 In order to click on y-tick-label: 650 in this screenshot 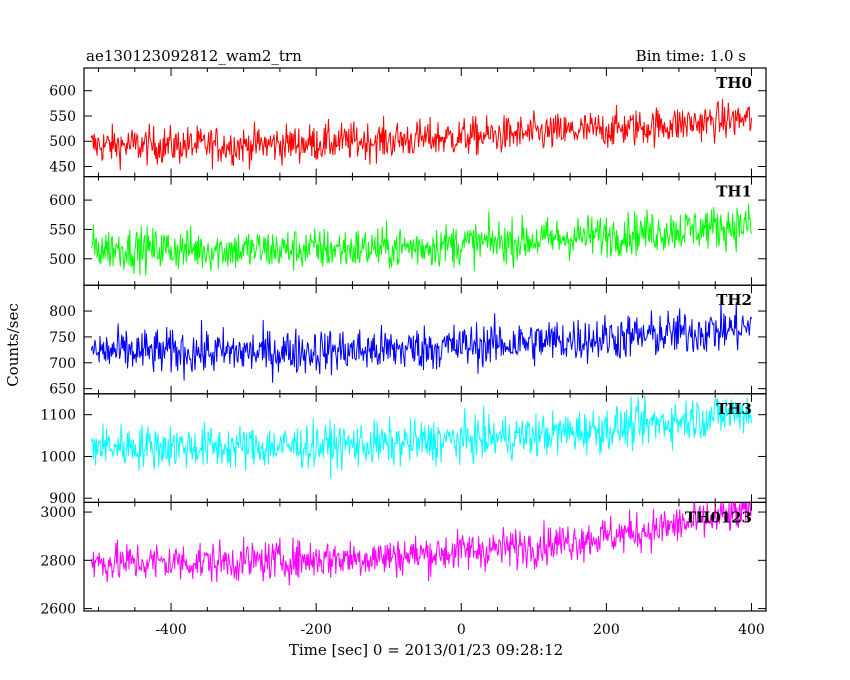, I will do `click(62, 390)`.